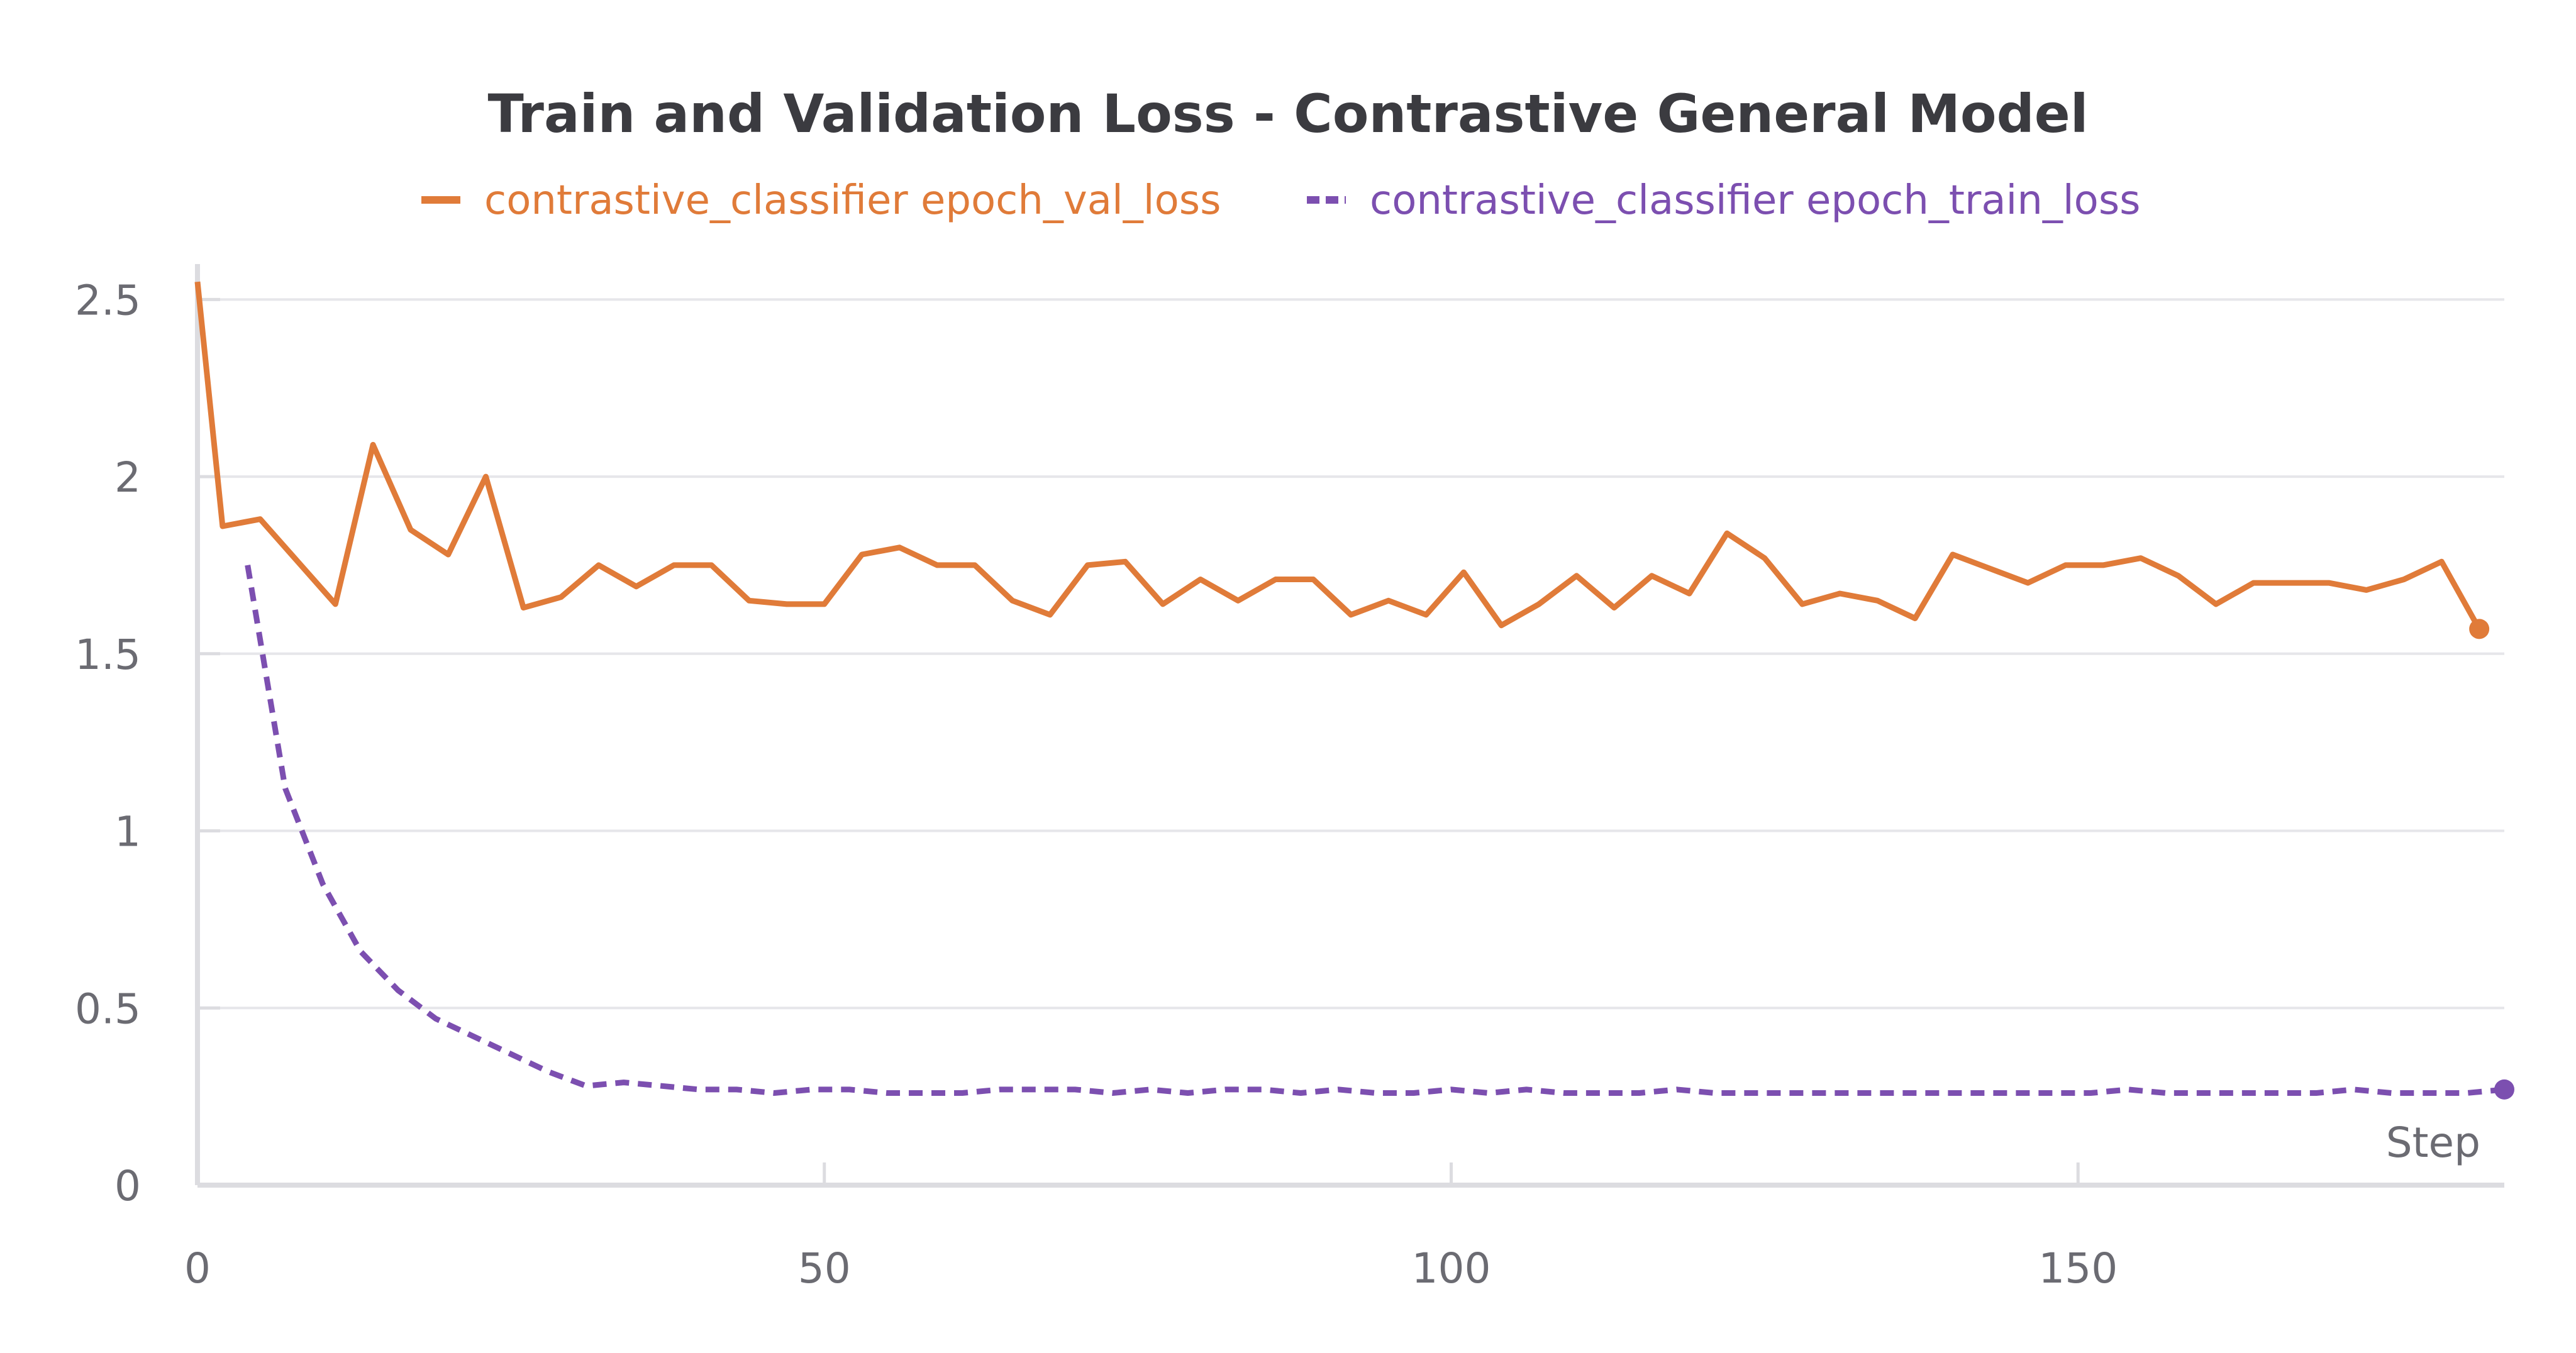  I want to click on x-tick-label: 100, so click(1451, 1268).